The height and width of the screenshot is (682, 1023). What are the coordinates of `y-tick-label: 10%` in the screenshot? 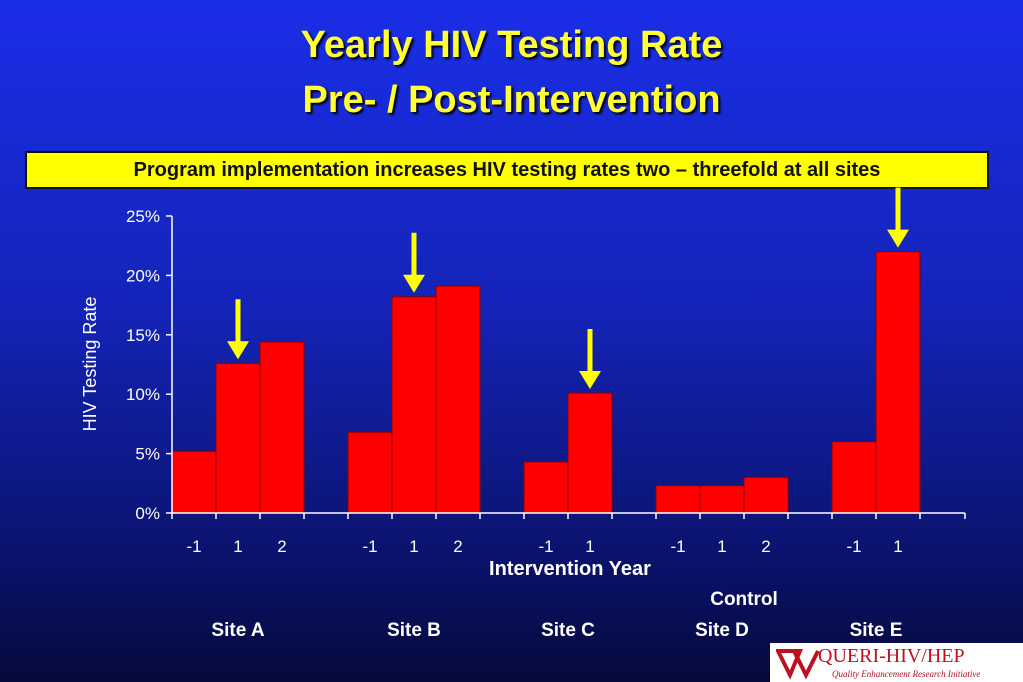 It's located at (143, 394).